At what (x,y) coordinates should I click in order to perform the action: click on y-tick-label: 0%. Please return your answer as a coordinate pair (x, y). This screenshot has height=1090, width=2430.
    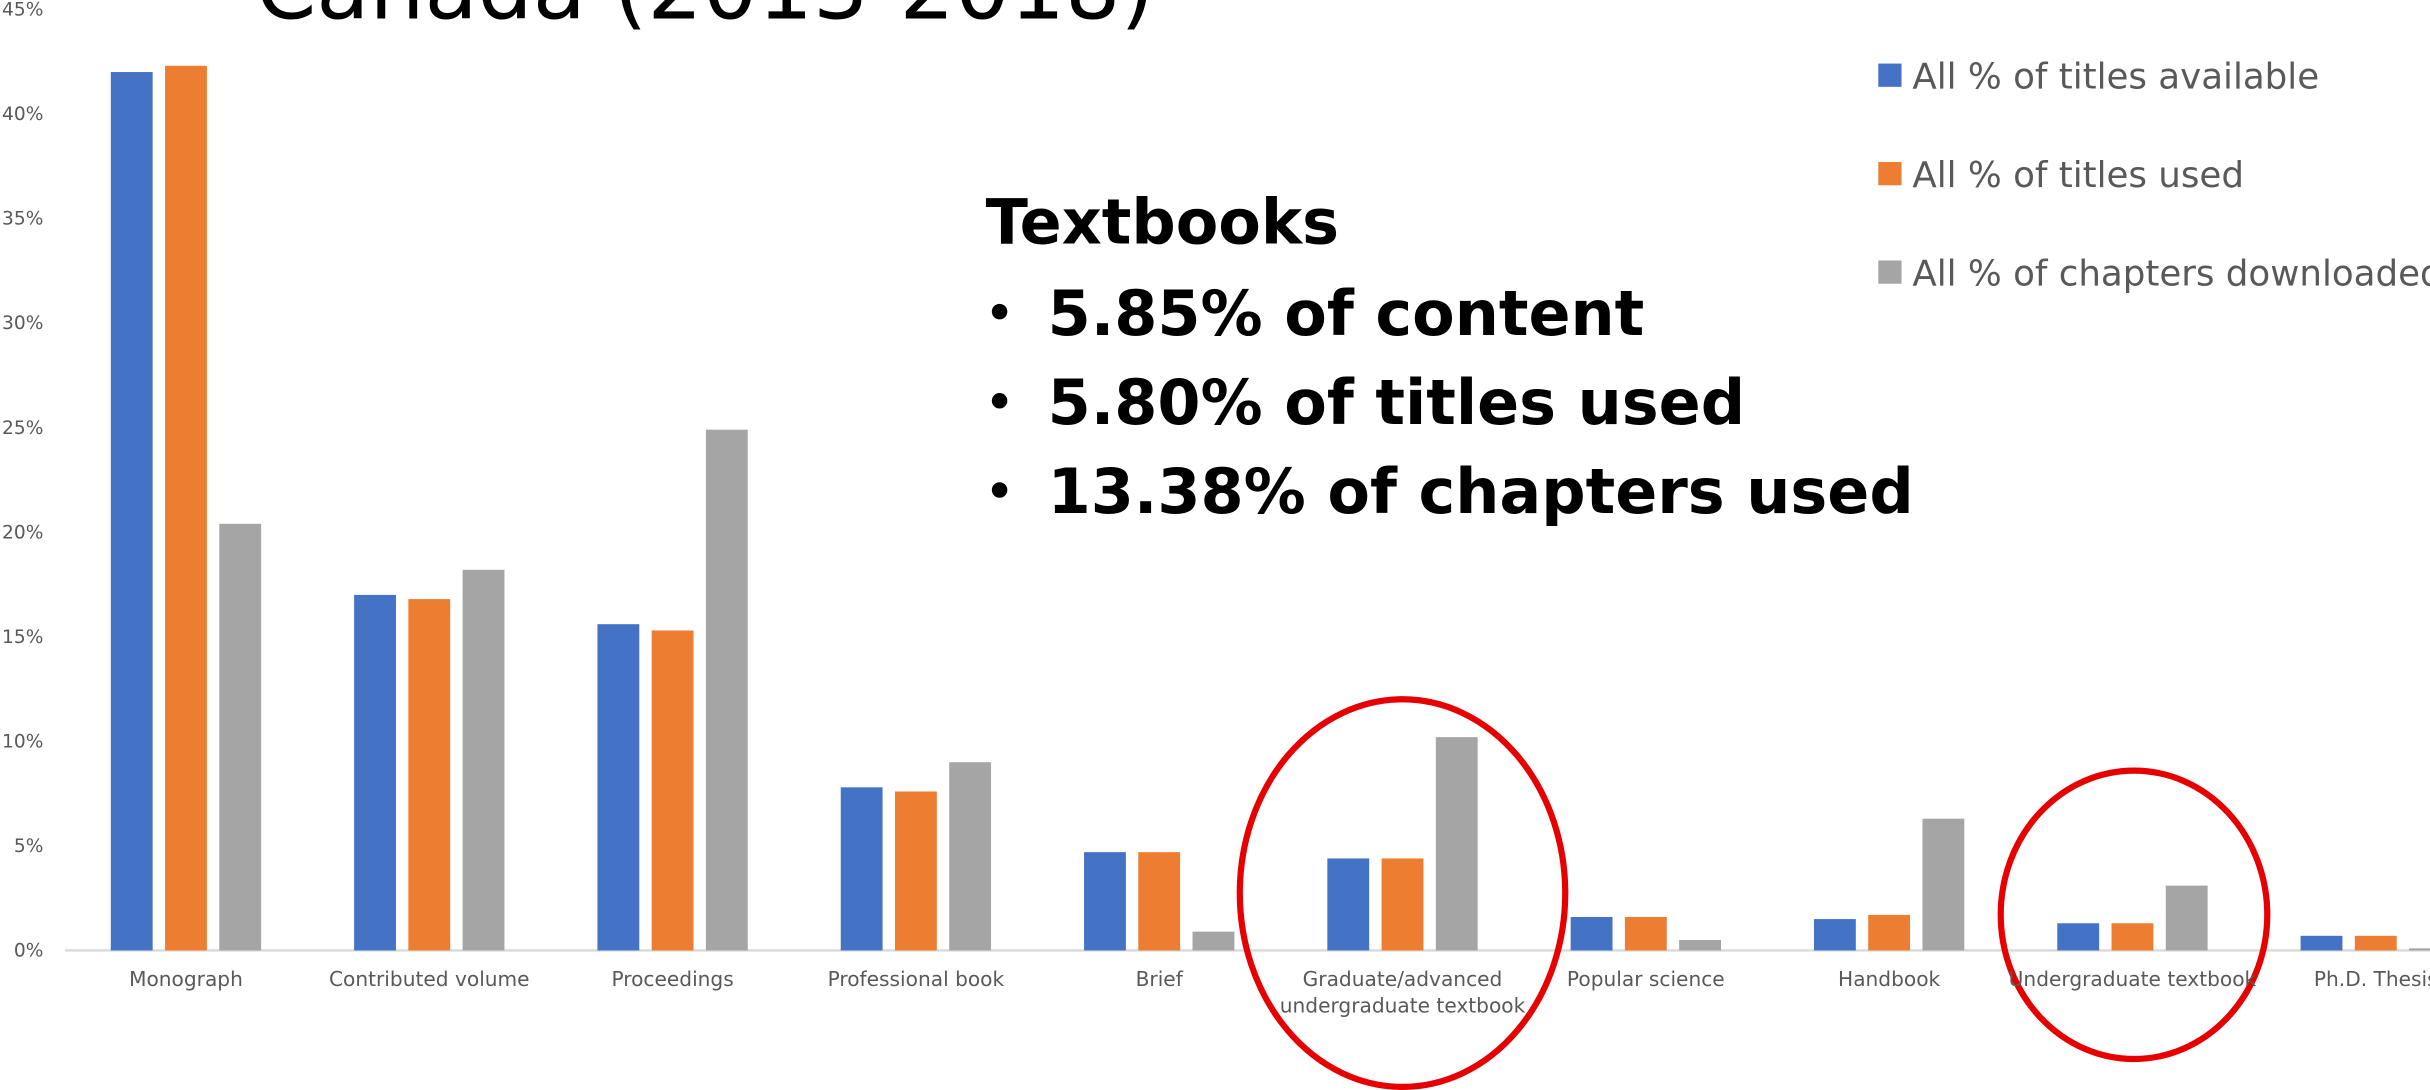
    Looking at the image, I should click on (28, 951).